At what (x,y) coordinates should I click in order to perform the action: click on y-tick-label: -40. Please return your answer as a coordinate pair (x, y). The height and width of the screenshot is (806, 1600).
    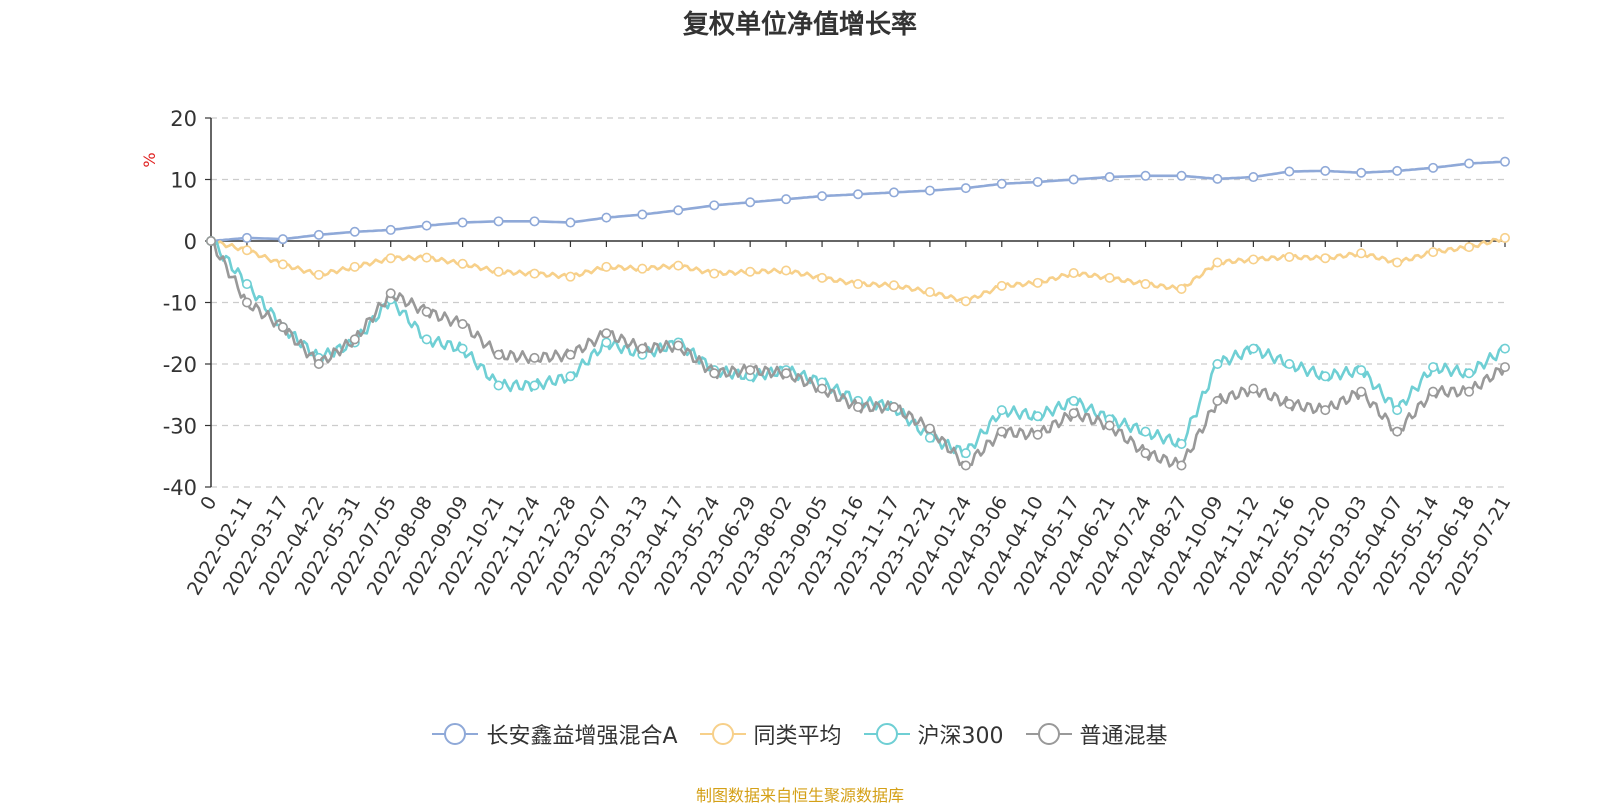
    Looking at the image, I should click on (180, 488).